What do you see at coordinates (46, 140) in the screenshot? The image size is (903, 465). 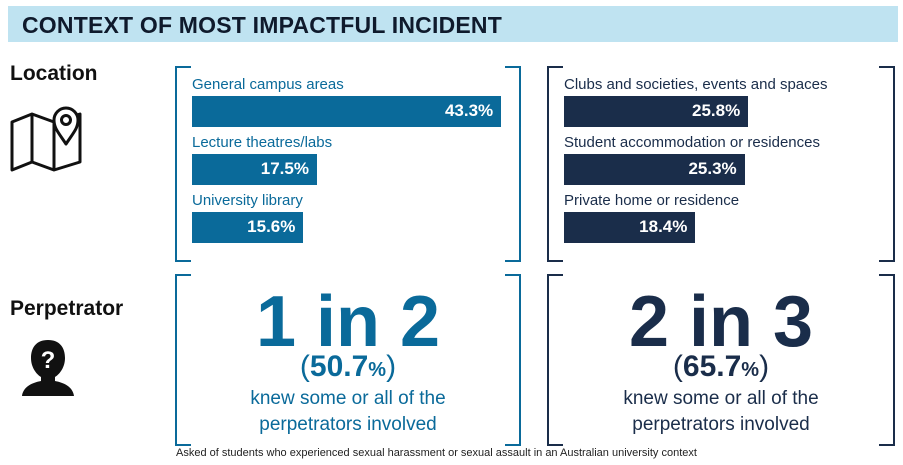 I see `map-pin-icon` at bounding box center [46, 140].